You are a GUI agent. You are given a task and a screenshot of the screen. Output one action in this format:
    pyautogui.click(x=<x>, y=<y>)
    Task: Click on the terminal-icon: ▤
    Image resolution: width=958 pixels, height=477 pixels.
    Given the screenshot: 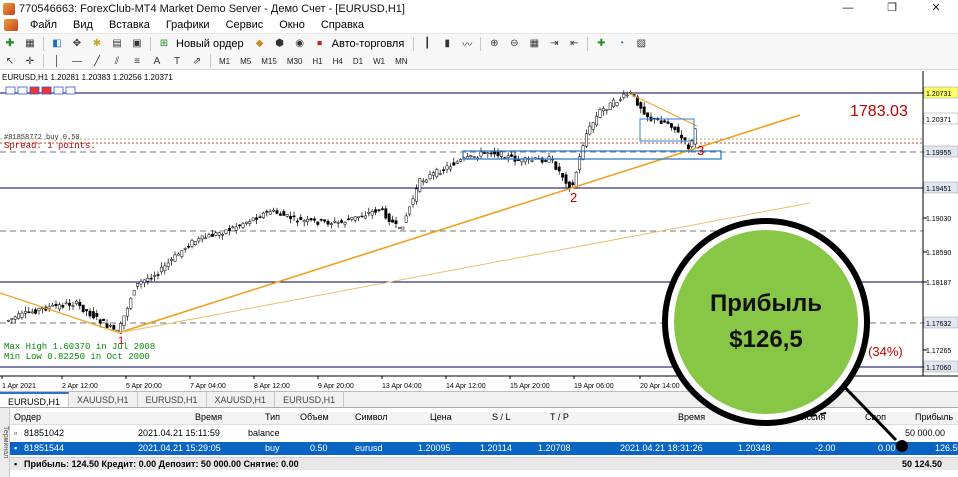 What is the action you would take?
    pyautogui.click(x=117, y=43)
    